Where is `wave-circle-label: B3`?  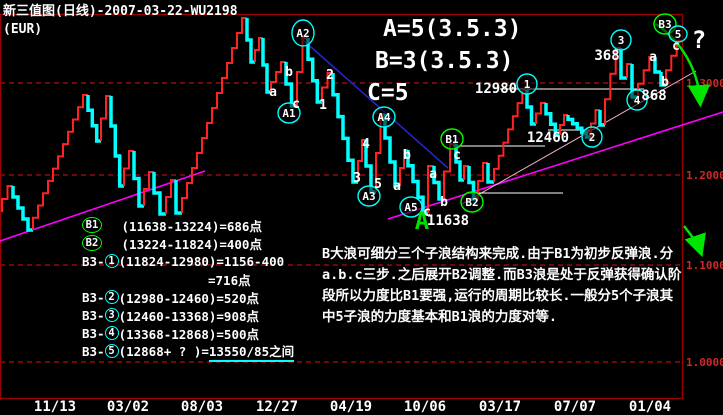
wave-circle-label: B3 is located at coordinates (664, 24).